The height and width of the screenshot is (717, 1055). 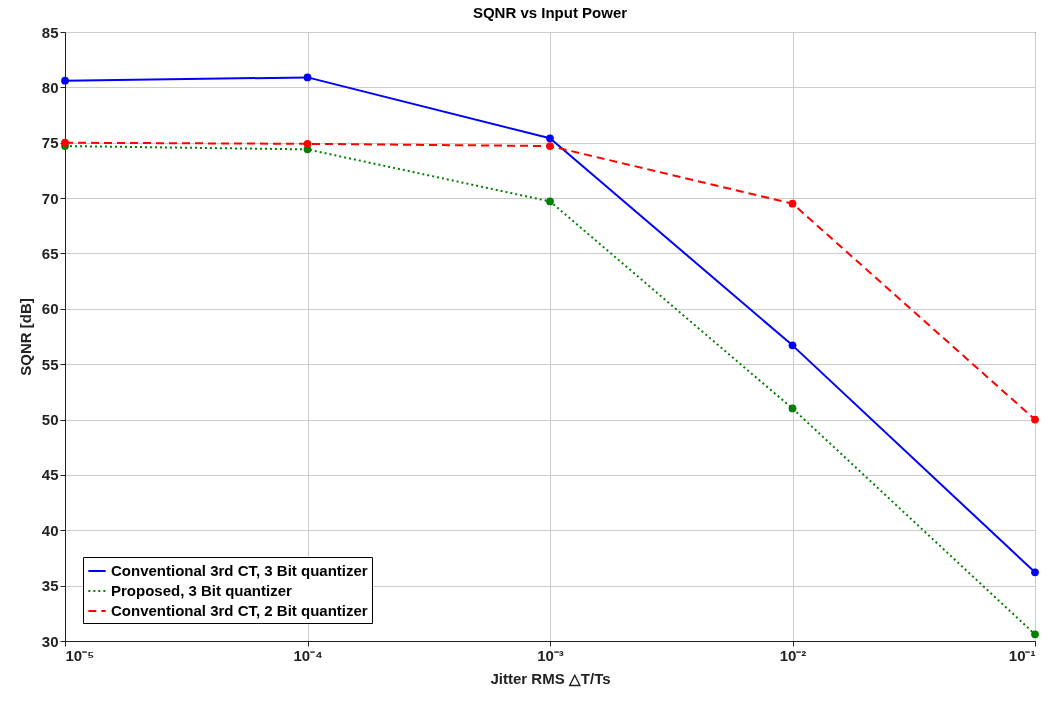 What do you see at coordinates (50, 309) in the screenshot?
I see `y-tick-label: 60` at bounding box center [50, 309].